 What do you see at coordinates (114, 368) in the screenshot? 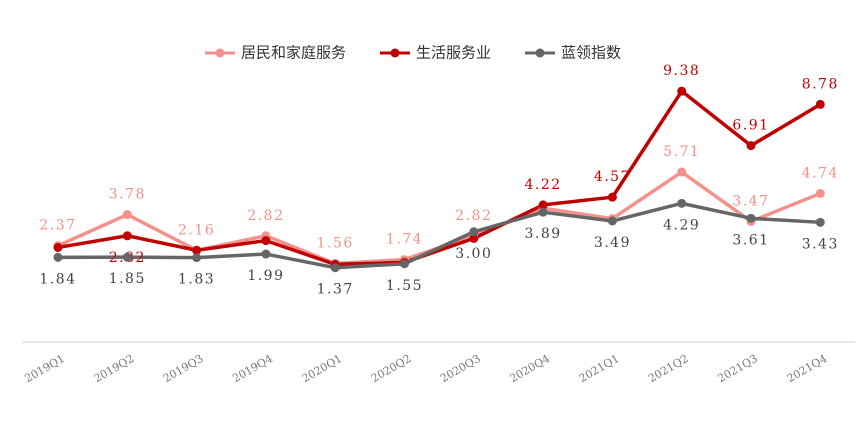
I see `x-tick-label: 2019Q2` at bounding box center [114, 368].